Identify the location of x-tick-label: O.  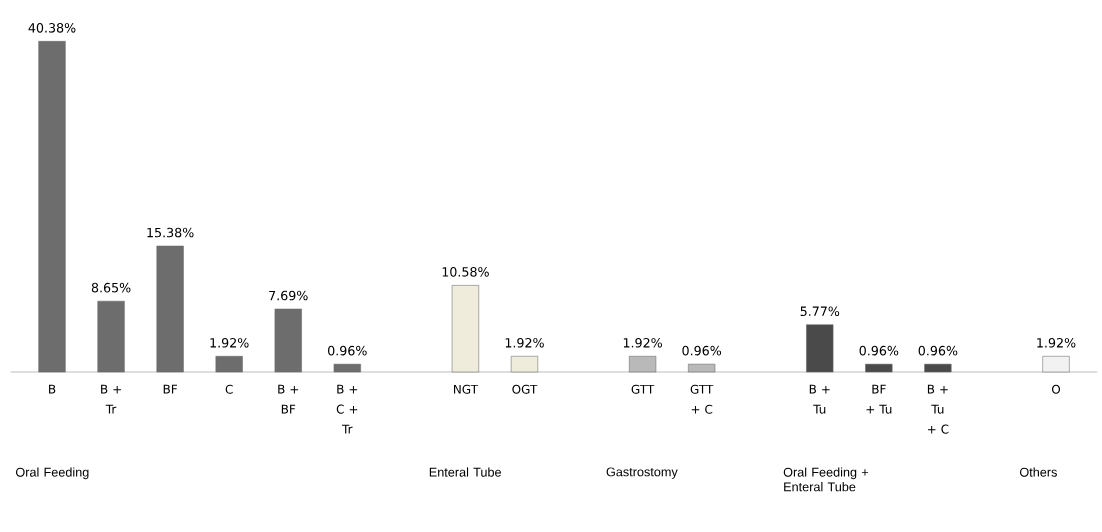
(1056, 389).